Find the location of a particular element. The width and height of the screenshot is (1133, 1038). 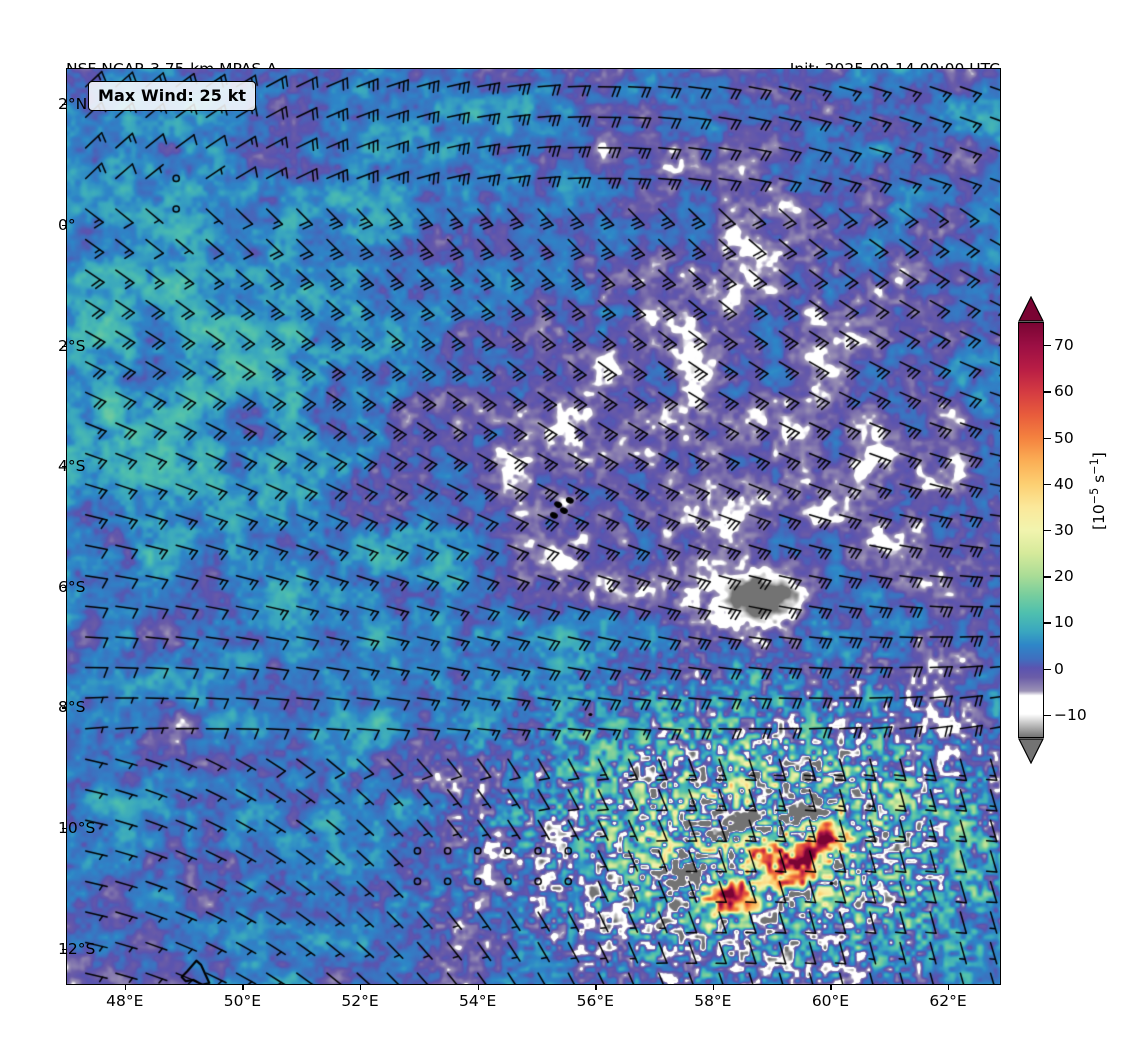

x-tick-label: 58°E is located at coordinates (713, 1001).